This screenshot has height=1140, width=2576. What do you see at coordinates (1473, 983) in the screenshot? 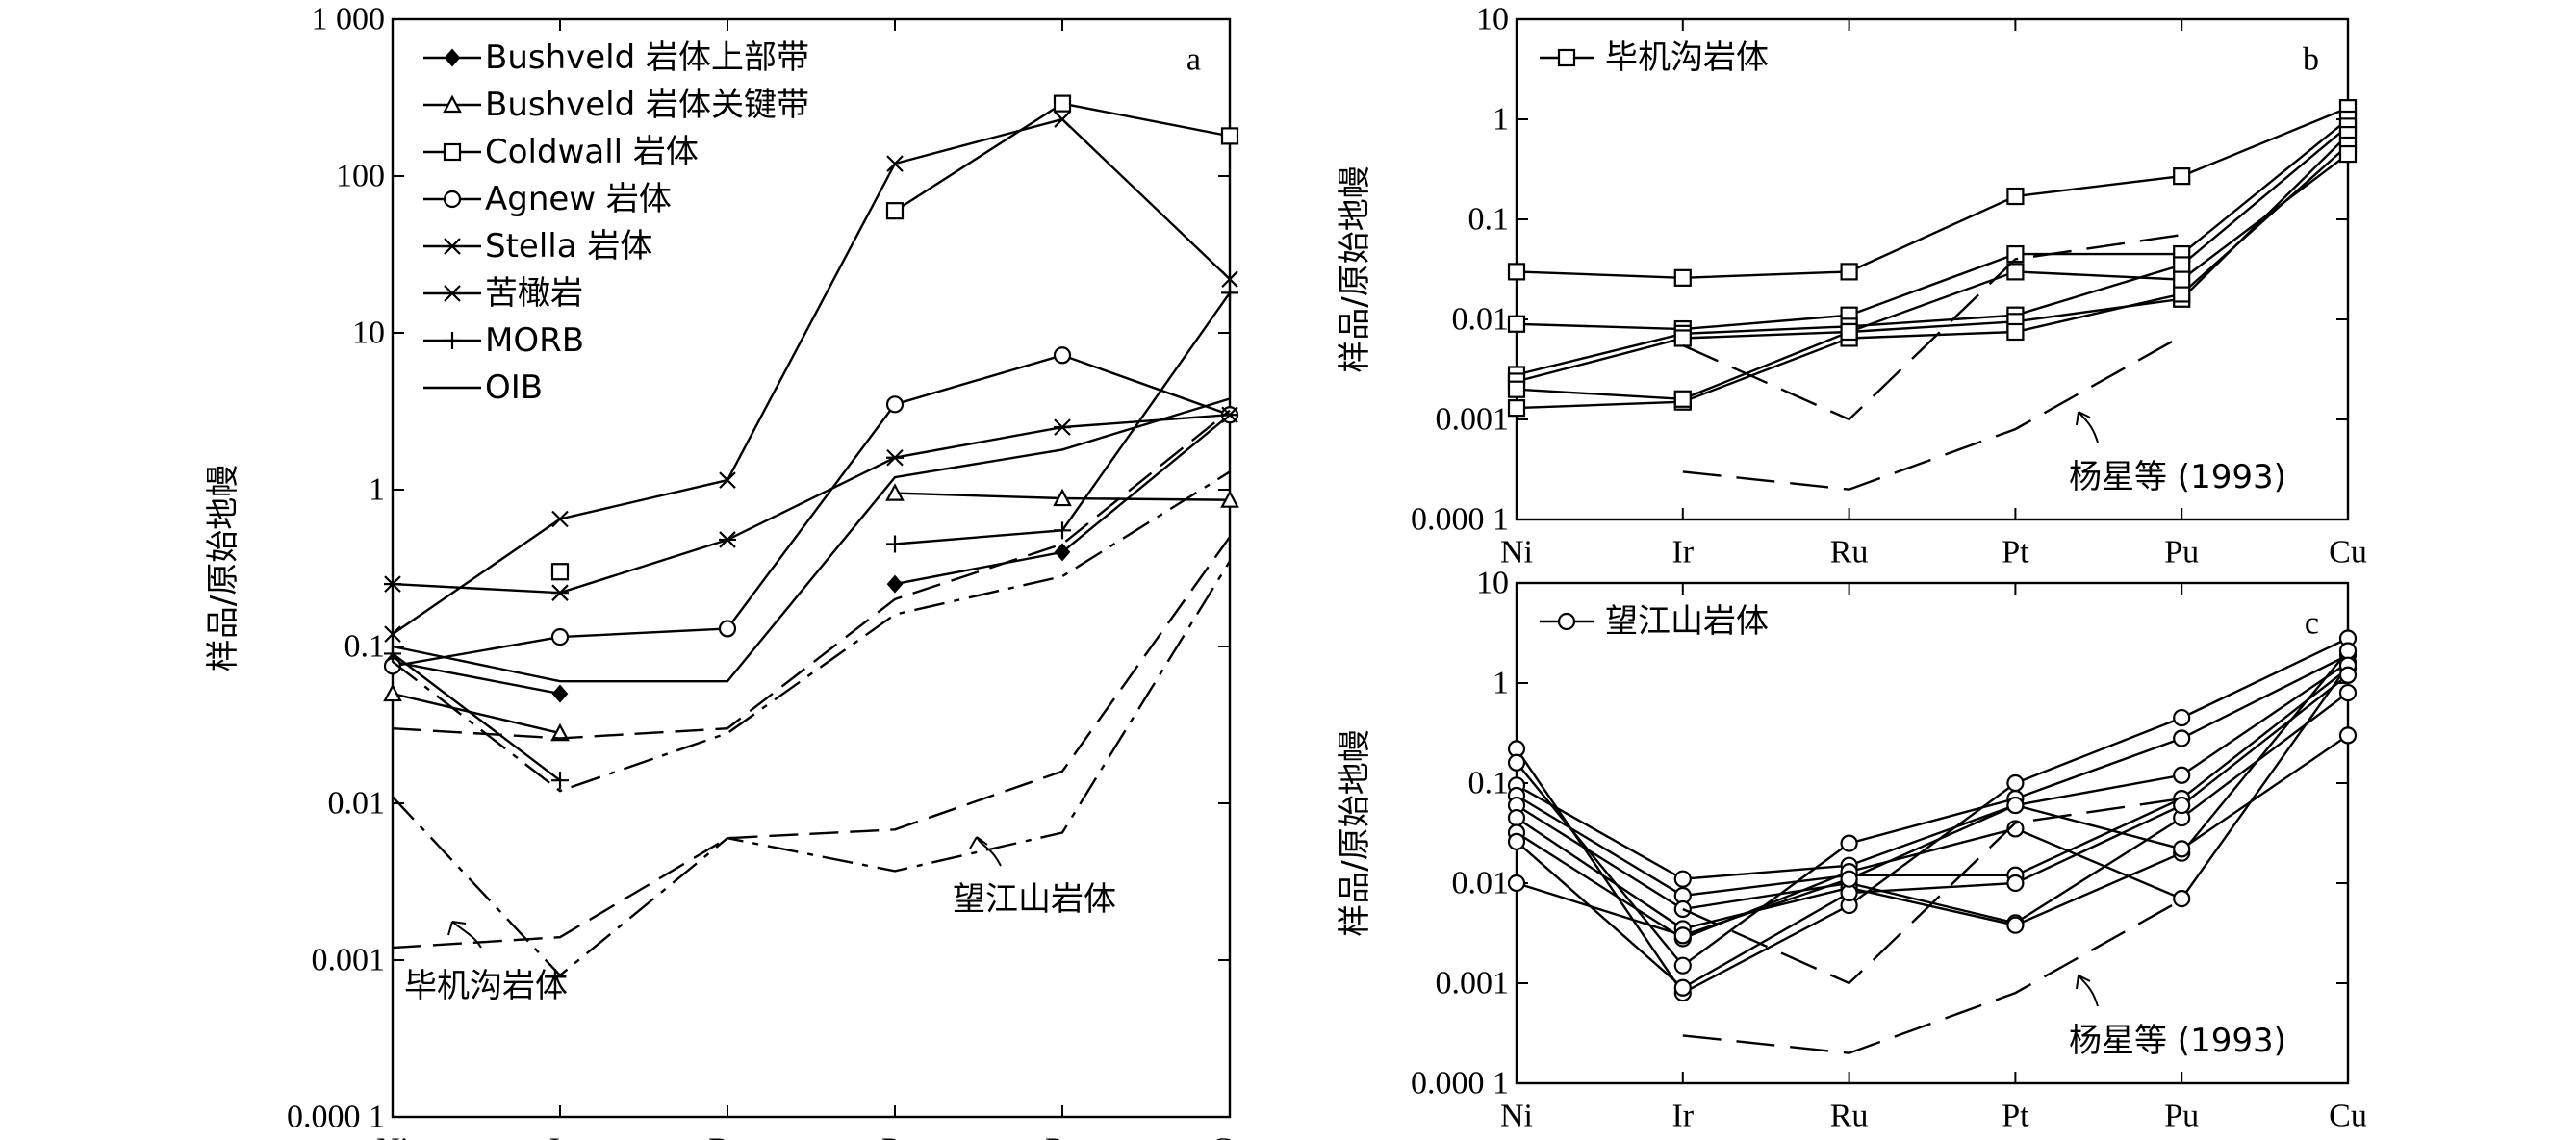
I see `y-tick-label: 0.001` at bounding box center [1473, 983].